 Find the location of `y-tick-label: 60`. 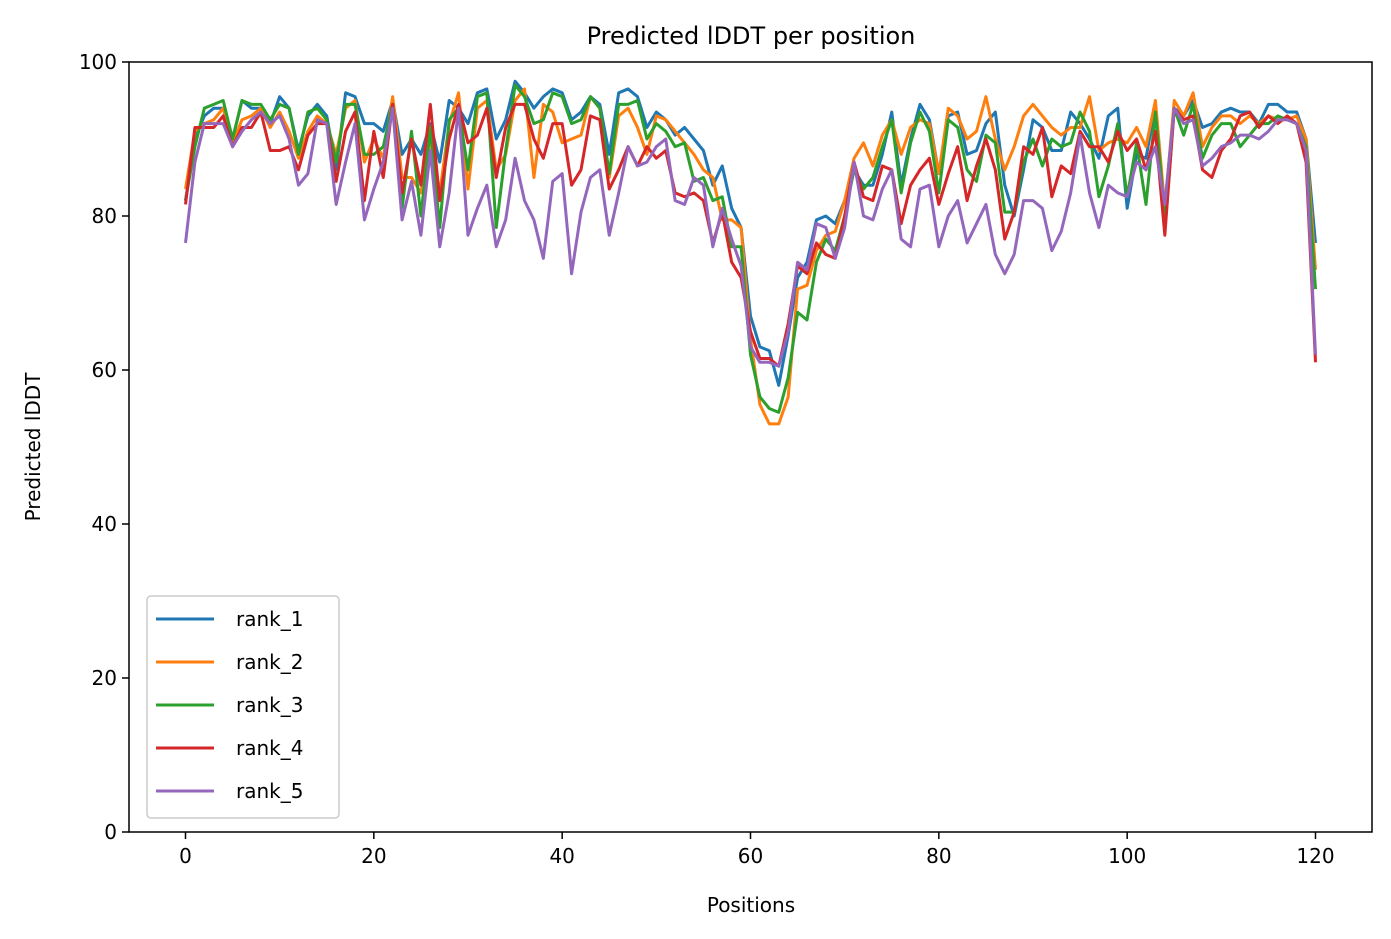

y-tick-label: 60 is located at coordinates (104, 370).